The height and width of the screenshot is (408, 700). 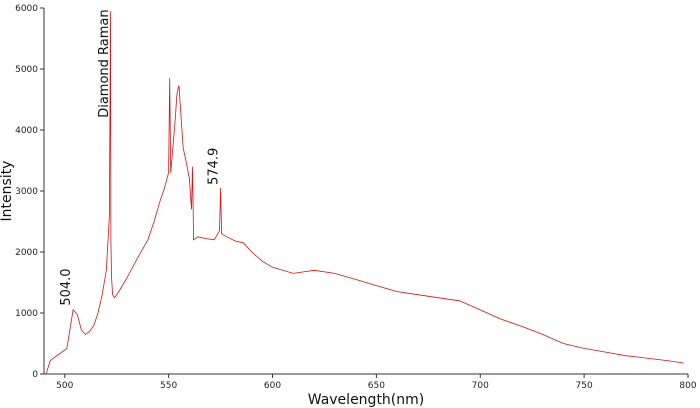 I want to click on y-tick-label: 0, so click(x=35, y=375).